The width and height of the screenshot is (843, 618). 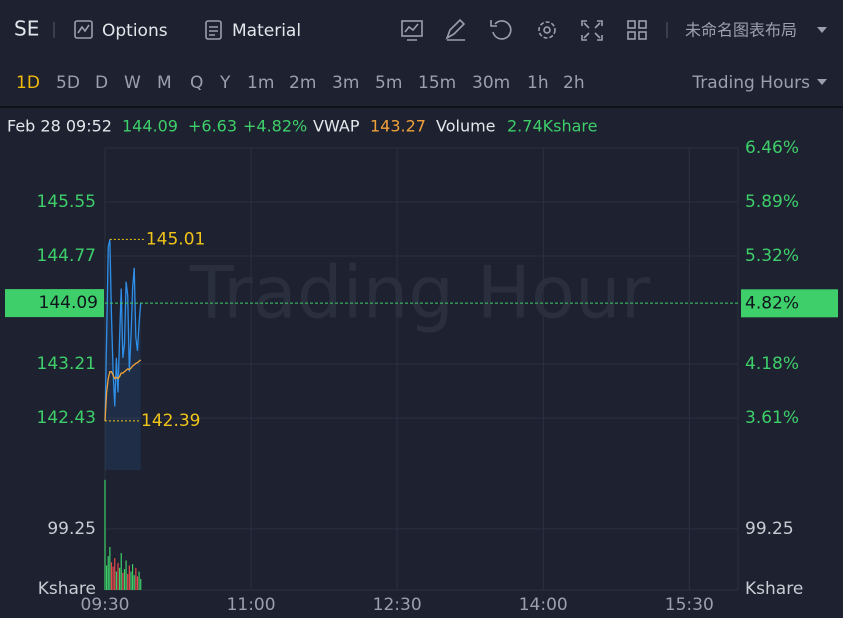 What do you see at coordinates (547, 30) in the screenshot?
I see `settings-icon` at bounding box center [547, 30].